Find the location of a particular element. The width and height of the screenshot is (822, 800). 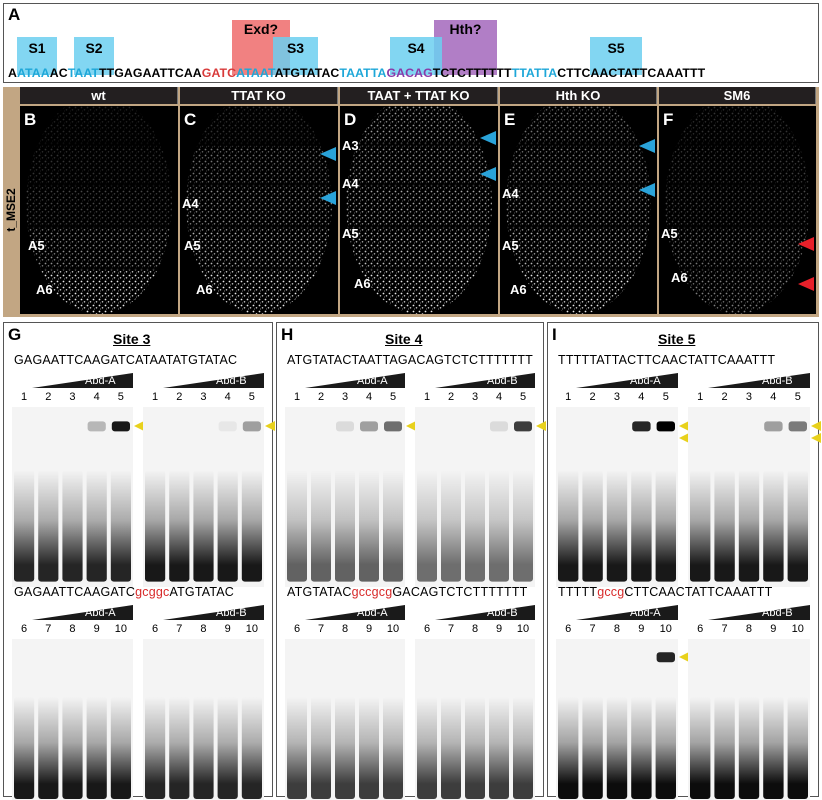

sequence-segment: GATC is located at coordinates (219, 73).